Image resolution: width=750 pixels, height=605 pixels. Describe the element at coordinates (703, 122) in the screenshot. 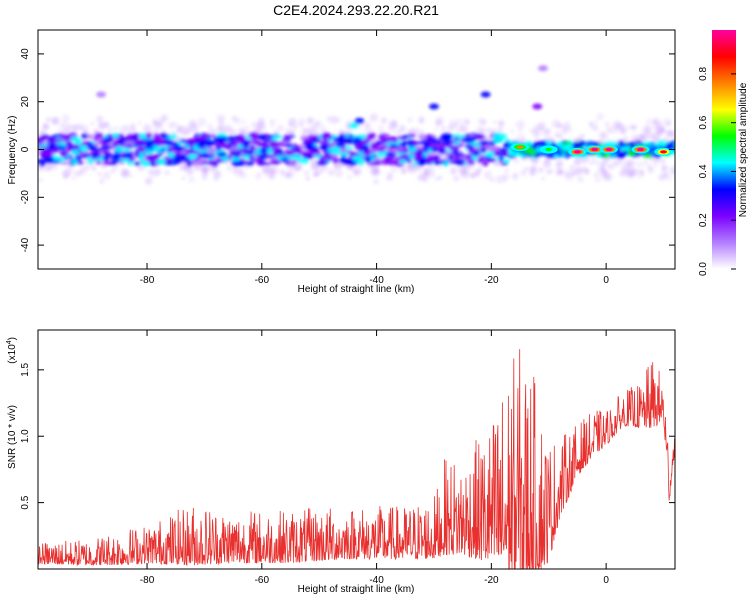

I see `colorbar-tick-label: 0.6` at that location.